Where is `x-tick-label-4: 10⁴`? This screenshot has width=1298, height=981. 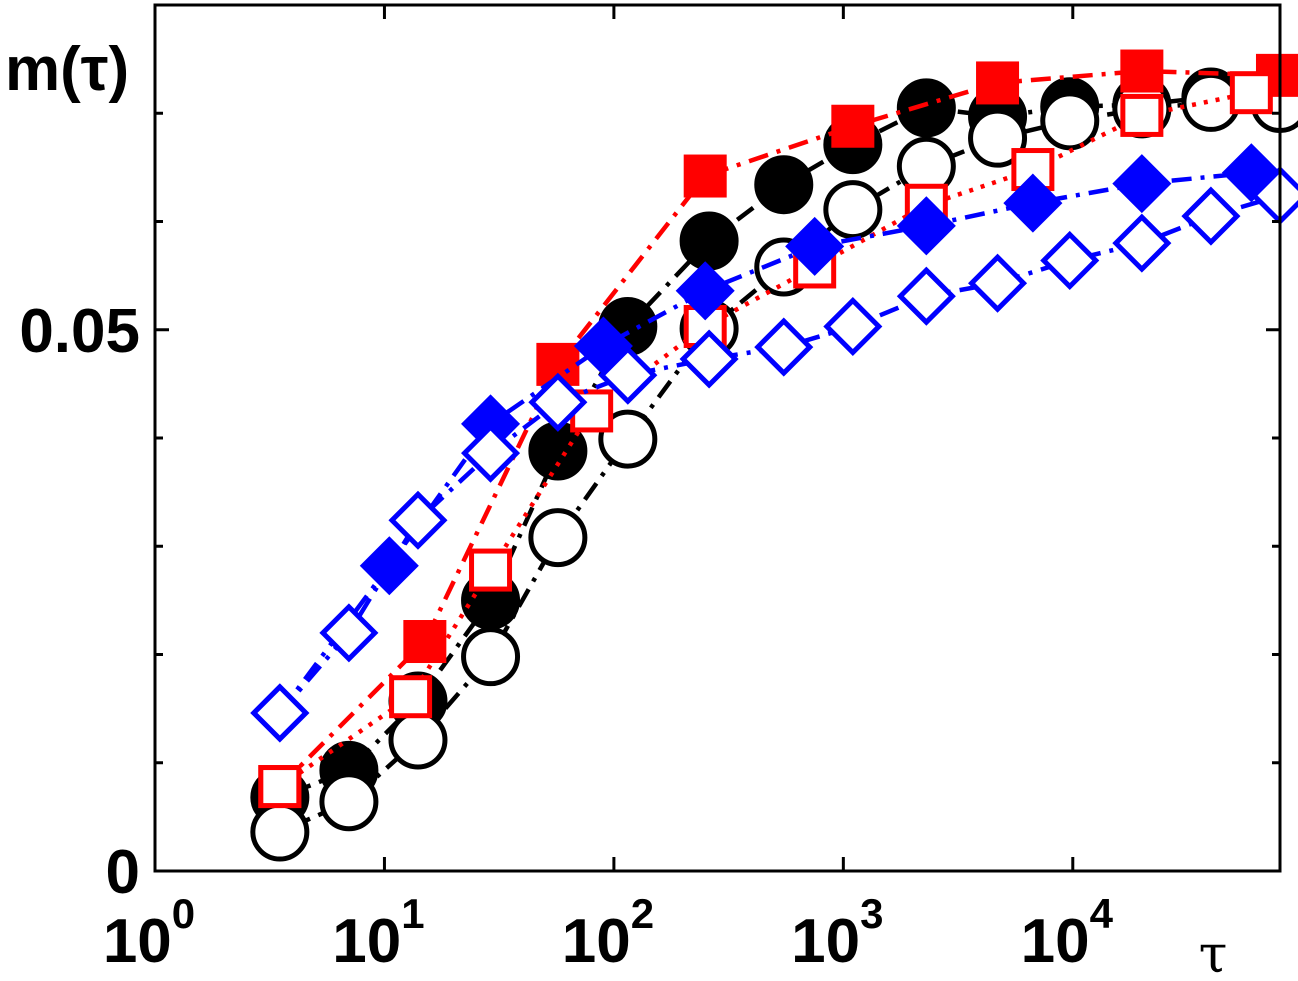 x-tick-label-4: 10⁴ is located at coordinates (1067, 933).